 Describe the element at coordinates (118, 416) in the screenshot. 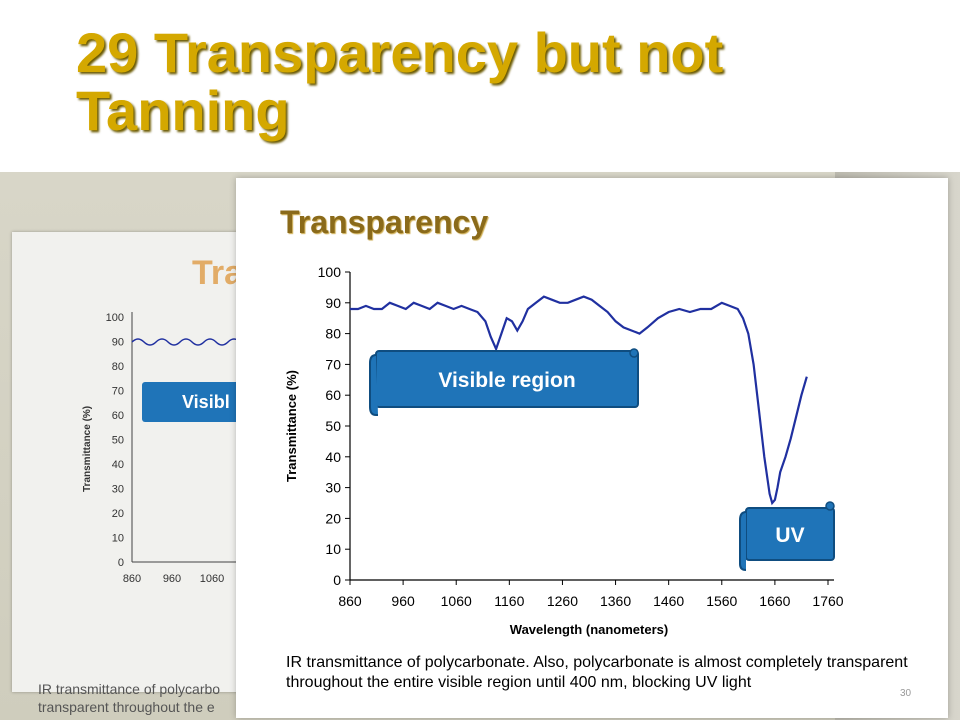

I see `poster-y-tick-label: 60` at that location.